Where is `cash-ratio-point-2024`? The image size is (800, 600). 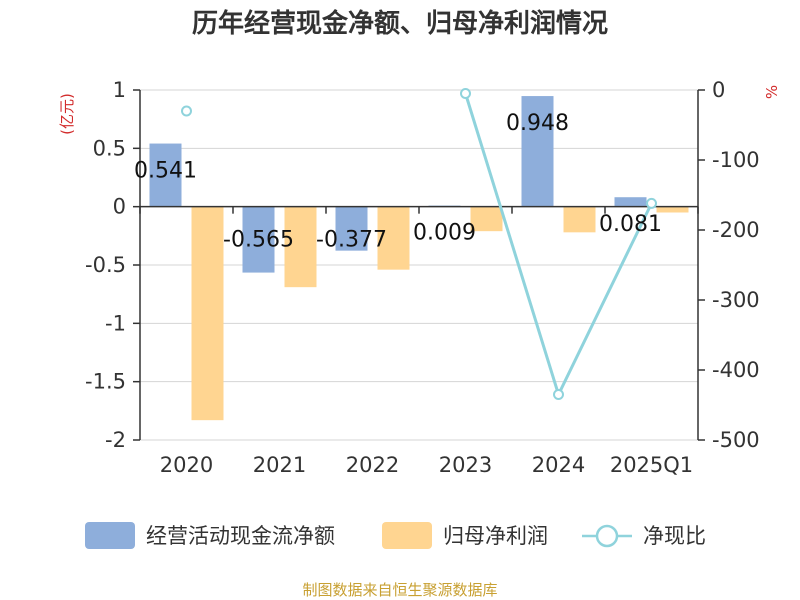
cash-ratio-point-2024 is located at coordinates (558, 394).